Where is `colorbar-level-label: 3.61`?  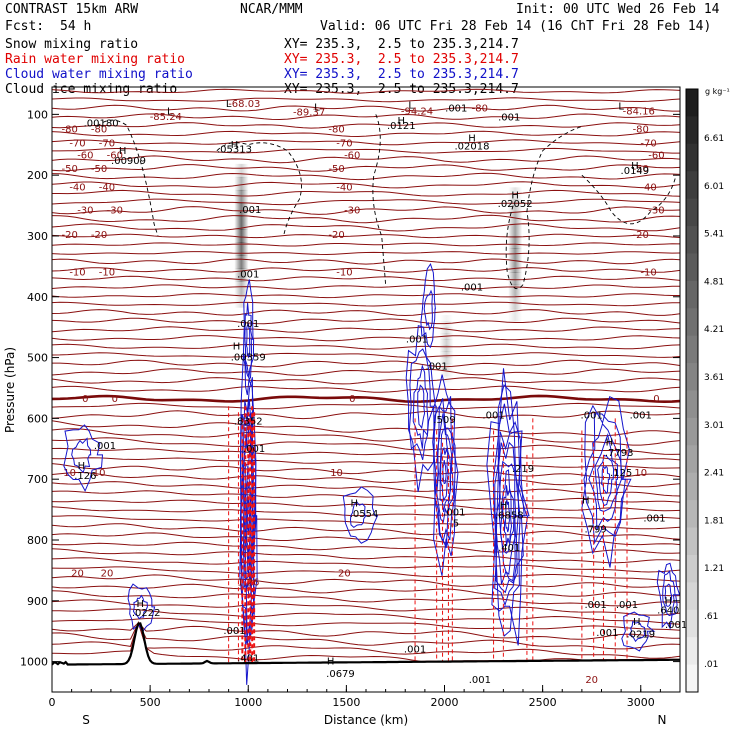 colorbar-level-label: 3.61 is located at coordinates (714, 378).